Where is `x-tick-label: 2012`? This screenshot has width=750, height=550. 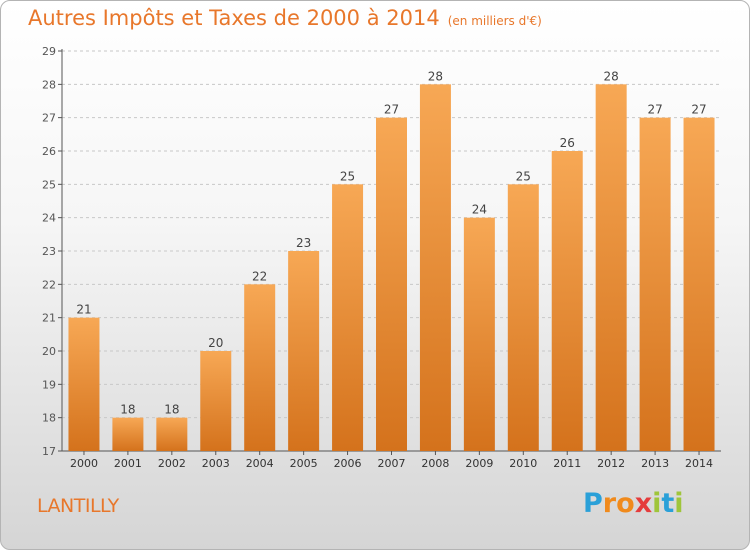 x-tick-label: 2012 is located at coordinates (611, 463).